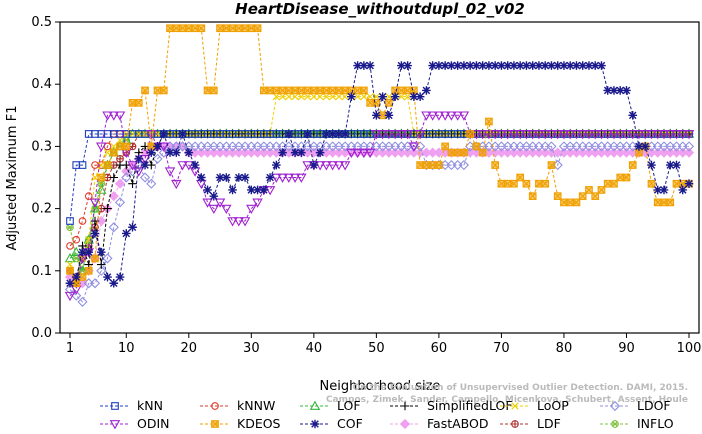 This screenshot has height=434, width=702. What do you see at coordinates (564, 348) in the screenshot?
I see `x-tick-label: 80` at bounding box center [564, 348].